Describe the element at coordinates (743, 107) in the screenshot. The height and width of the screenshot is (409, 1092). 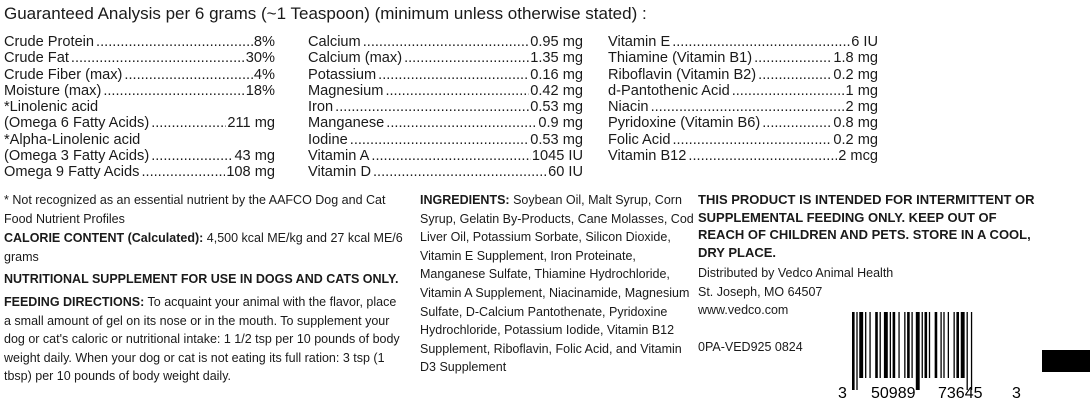
I see `analysis-row: Niacin 2 mg` at that location.